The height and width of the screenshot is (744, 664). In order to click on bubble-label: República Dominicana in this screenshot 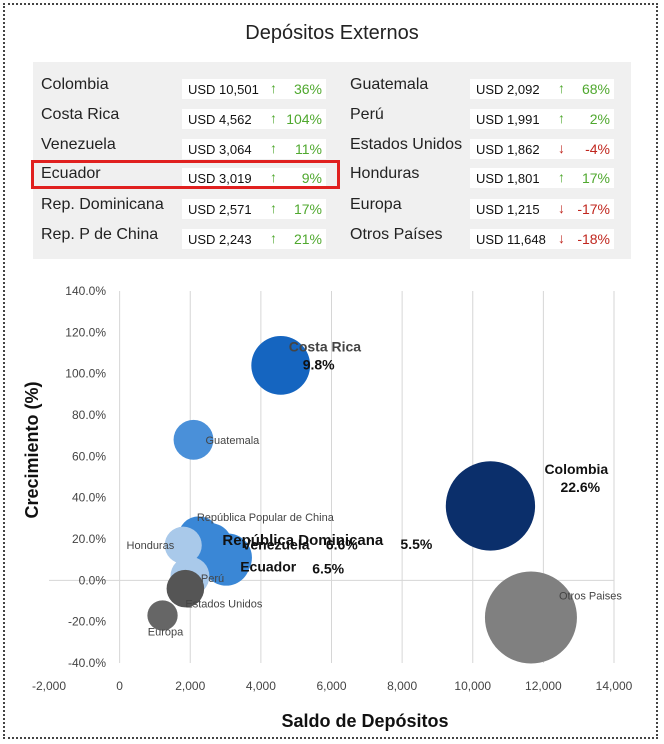, I will do `click(303, 540)`.